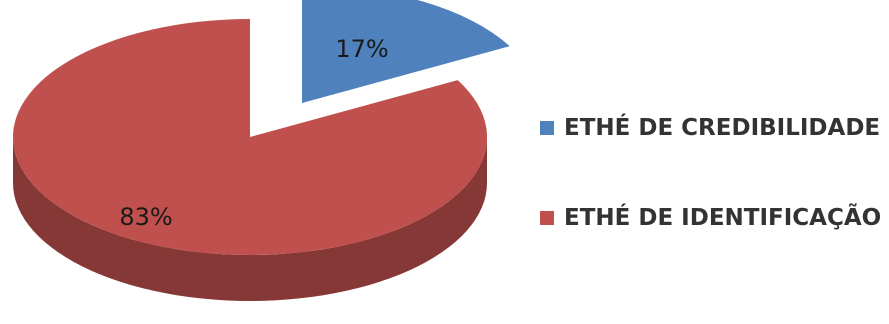 The height and width of the screenshot is (324, 889). I want to click on legend-label-credibilidade: ETHÉ DE CREDIBILIDADE, so click(722, 128).